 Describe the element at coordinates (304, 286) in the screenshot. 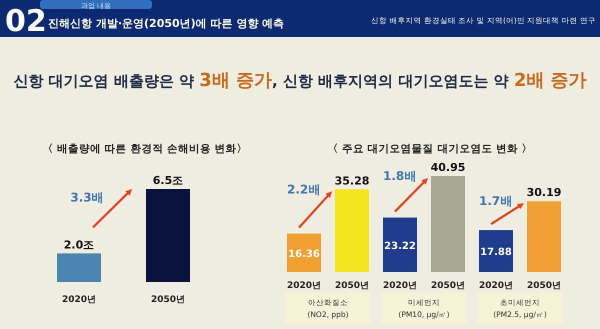

I see `series-label: 2020년` at that location.